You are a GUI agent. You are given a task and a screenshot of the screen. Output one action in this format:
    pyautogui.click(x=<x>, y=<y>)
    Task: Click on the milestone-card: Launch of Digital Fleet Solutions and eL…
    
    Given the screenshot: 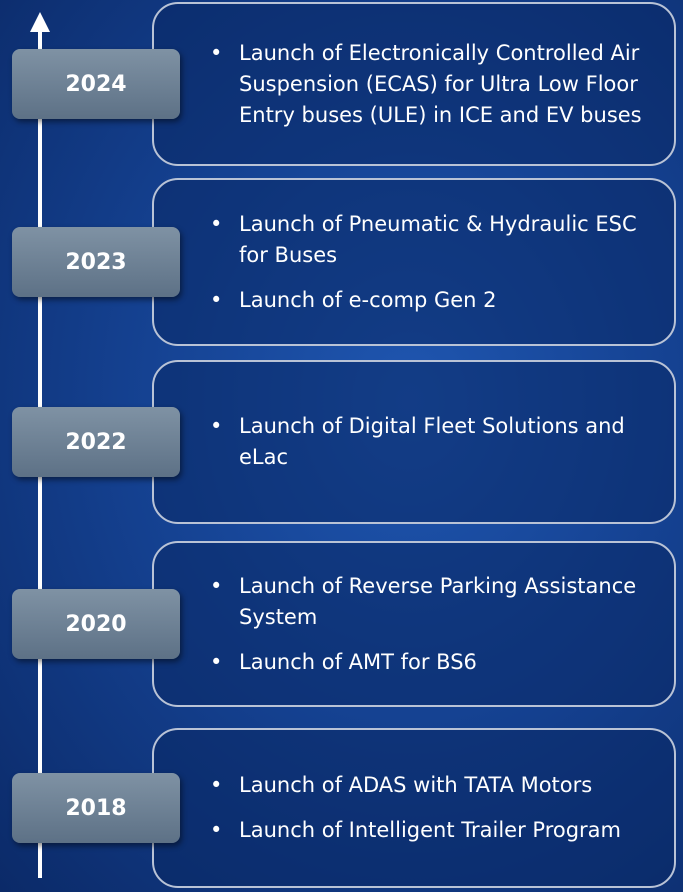 What is the action you would take?
    pyautogui.click(x=414, y=442)
    